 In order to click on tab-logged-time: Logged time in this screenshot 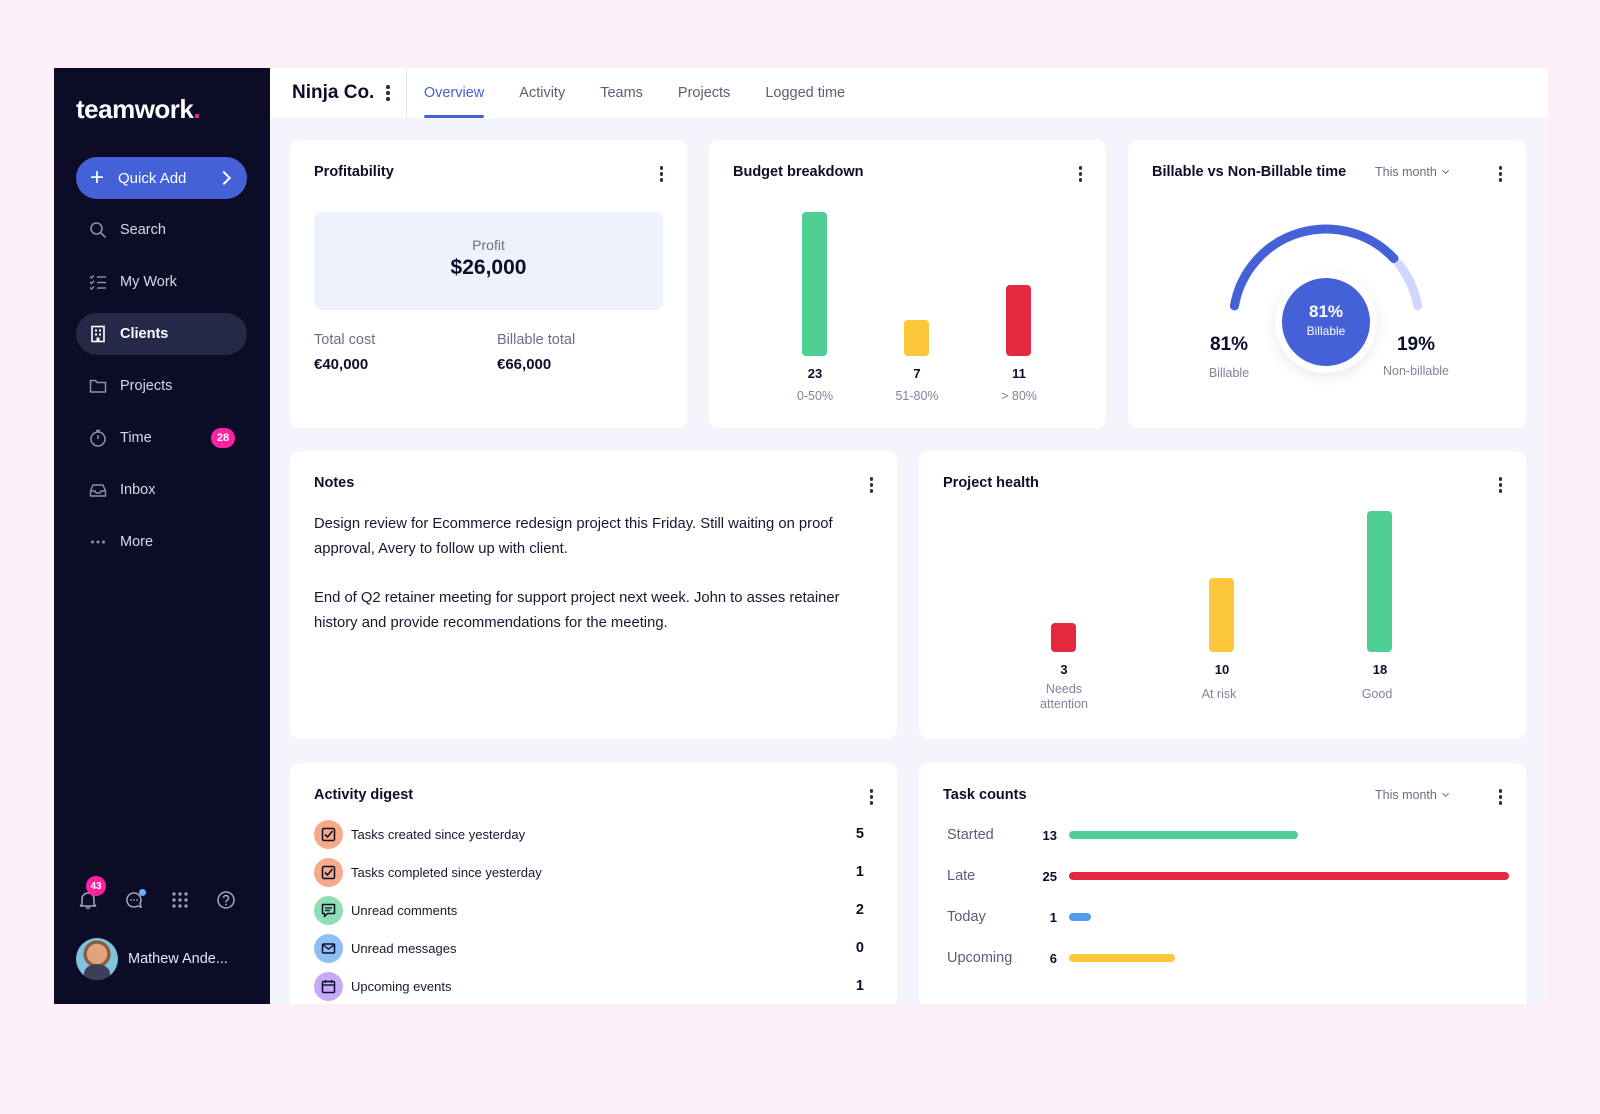, I will do `click(805, 93)`.